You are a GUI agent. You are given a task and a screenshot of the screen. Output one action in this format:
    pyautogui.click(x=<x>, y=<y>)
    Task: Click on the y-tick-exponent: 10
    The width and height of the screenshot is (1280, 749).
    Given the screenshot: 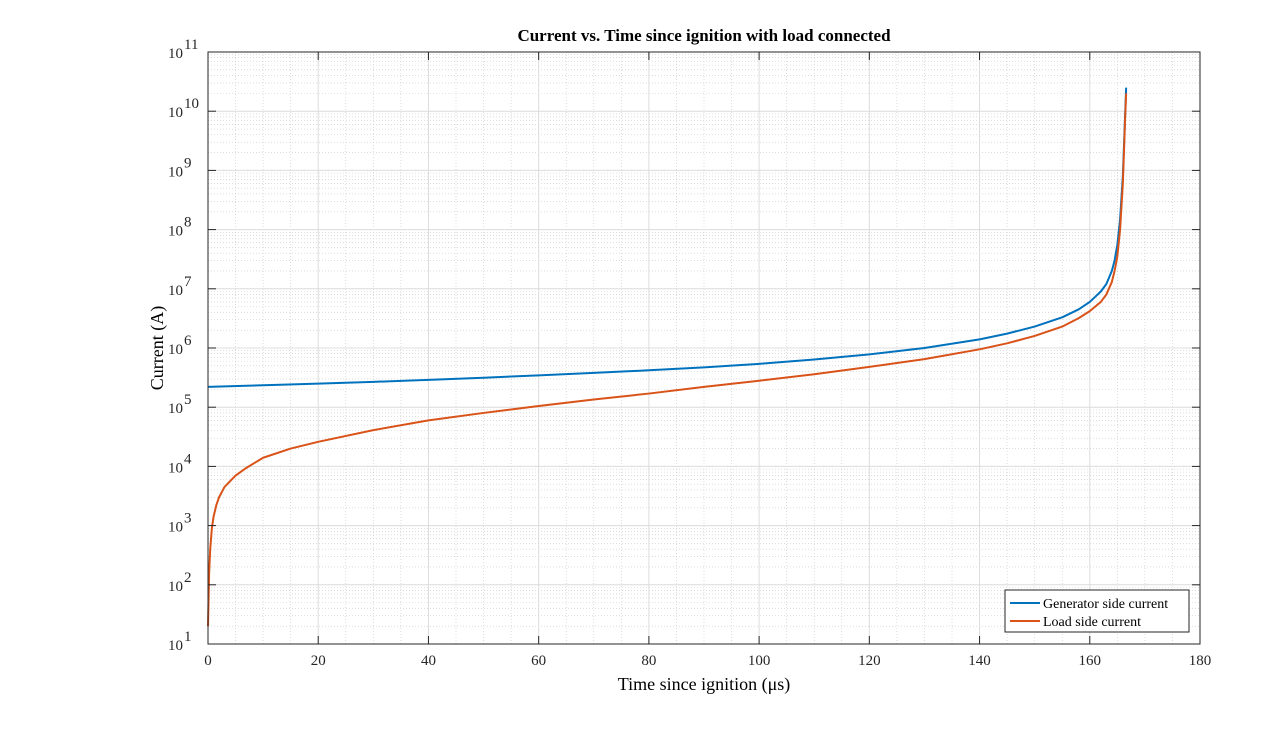 What is the action you would take?
    pyautogui.click(x=191, y=104)
    